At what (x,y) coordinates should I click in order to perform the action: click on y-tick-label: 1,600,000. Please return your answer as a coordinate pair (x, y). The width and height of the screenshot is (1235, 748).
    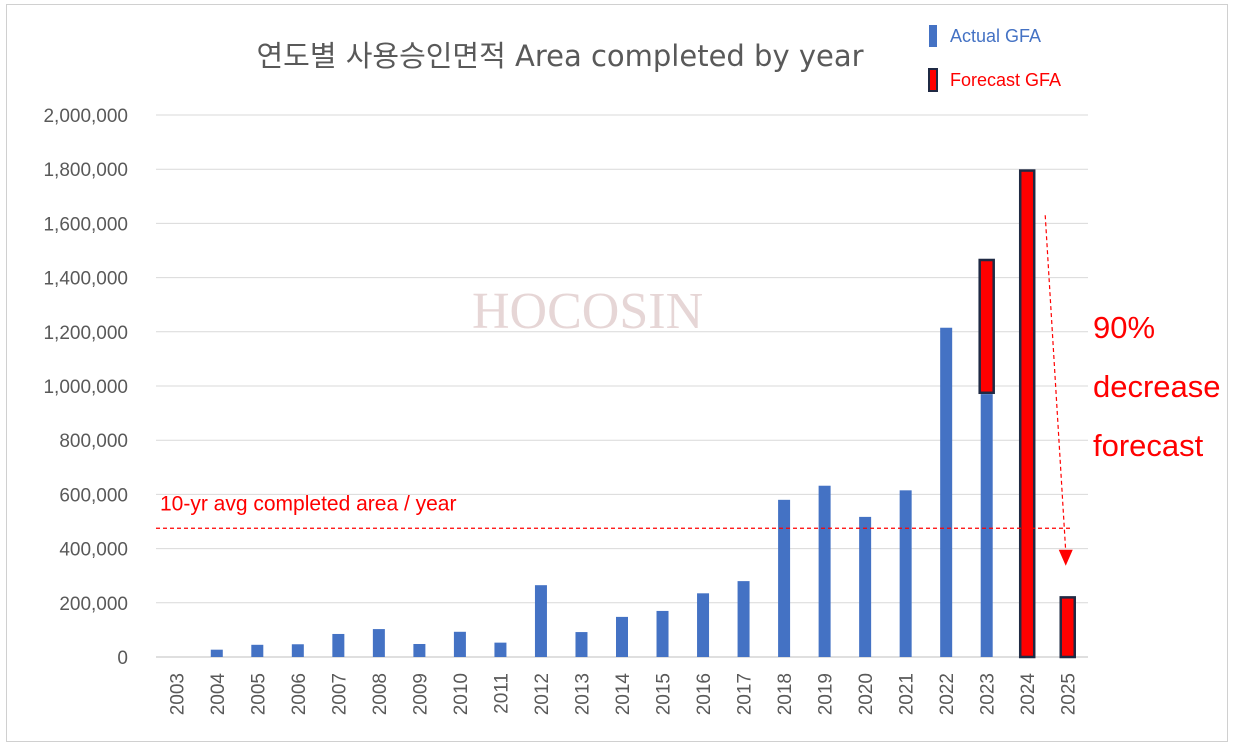
    Looking at the image, I should click on (85, 224).